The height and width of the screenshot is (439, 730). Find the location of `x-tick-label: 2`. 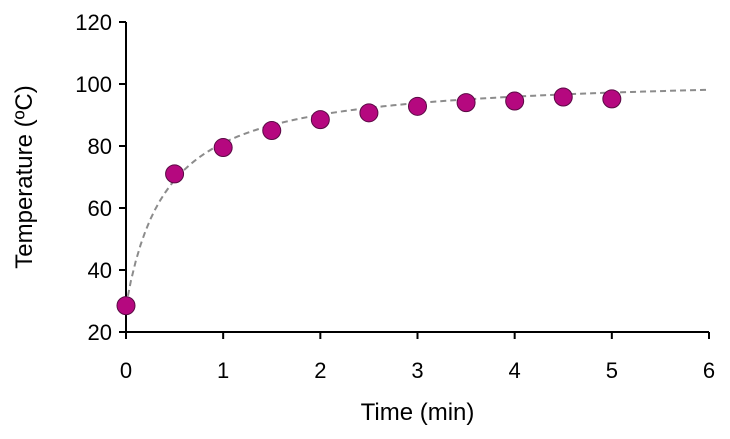

x-tick-label: 2 is located at coordinates (320, 370).